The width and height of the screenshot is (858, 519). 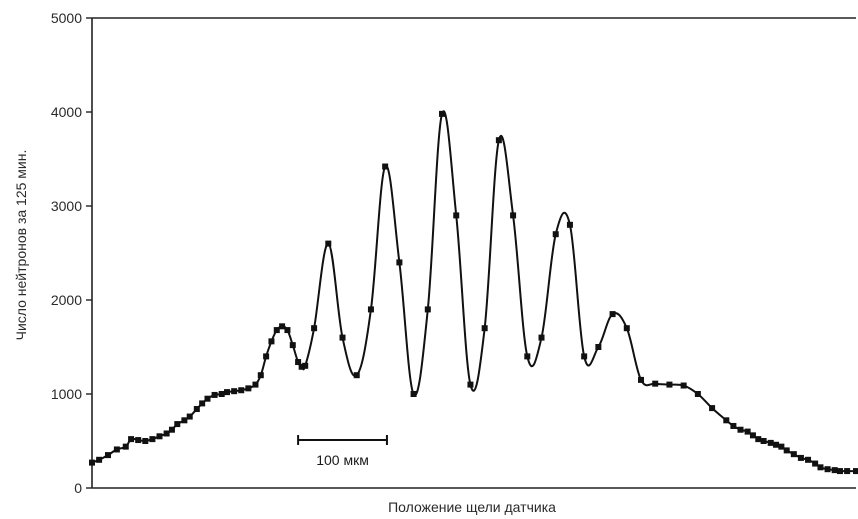 What do you see at coordinates (78, 488) in the screenshot?
I see `y-tick-label: 0` at bounding box center [78, 488].